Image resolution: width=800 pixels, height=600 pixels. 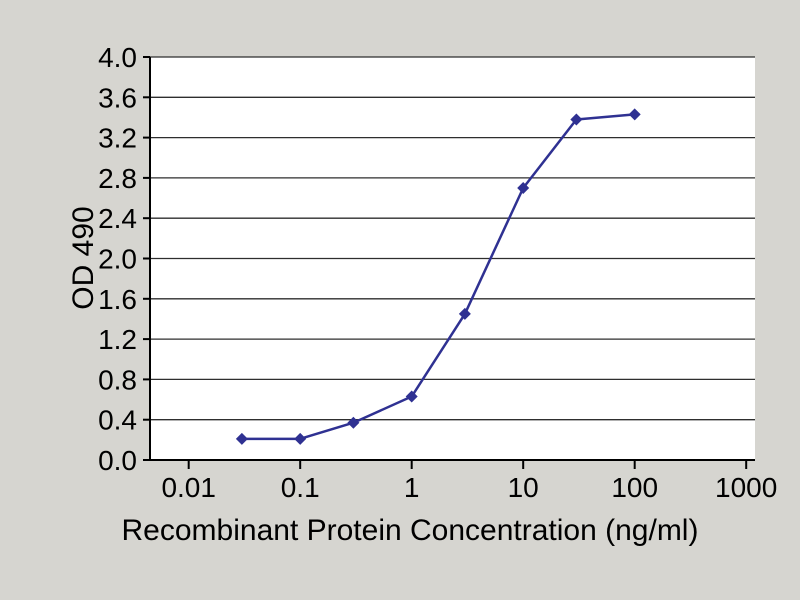 I want to click on x-tick-label: 1, so click(x=412, y=487).